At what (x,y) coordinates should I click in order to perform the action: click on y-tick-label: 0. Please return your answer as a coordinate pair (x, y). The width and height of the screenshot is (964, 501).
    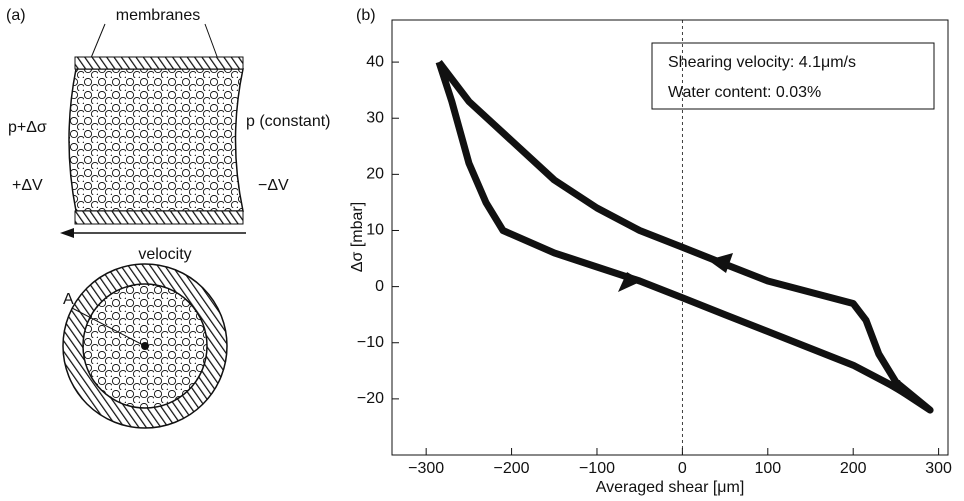
    Looking at the image, I should click on (379, 286).